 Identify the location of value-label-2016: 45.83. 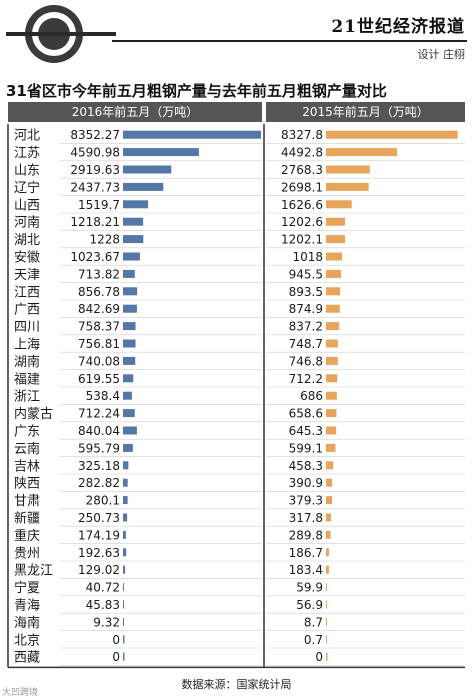
(103, 605).